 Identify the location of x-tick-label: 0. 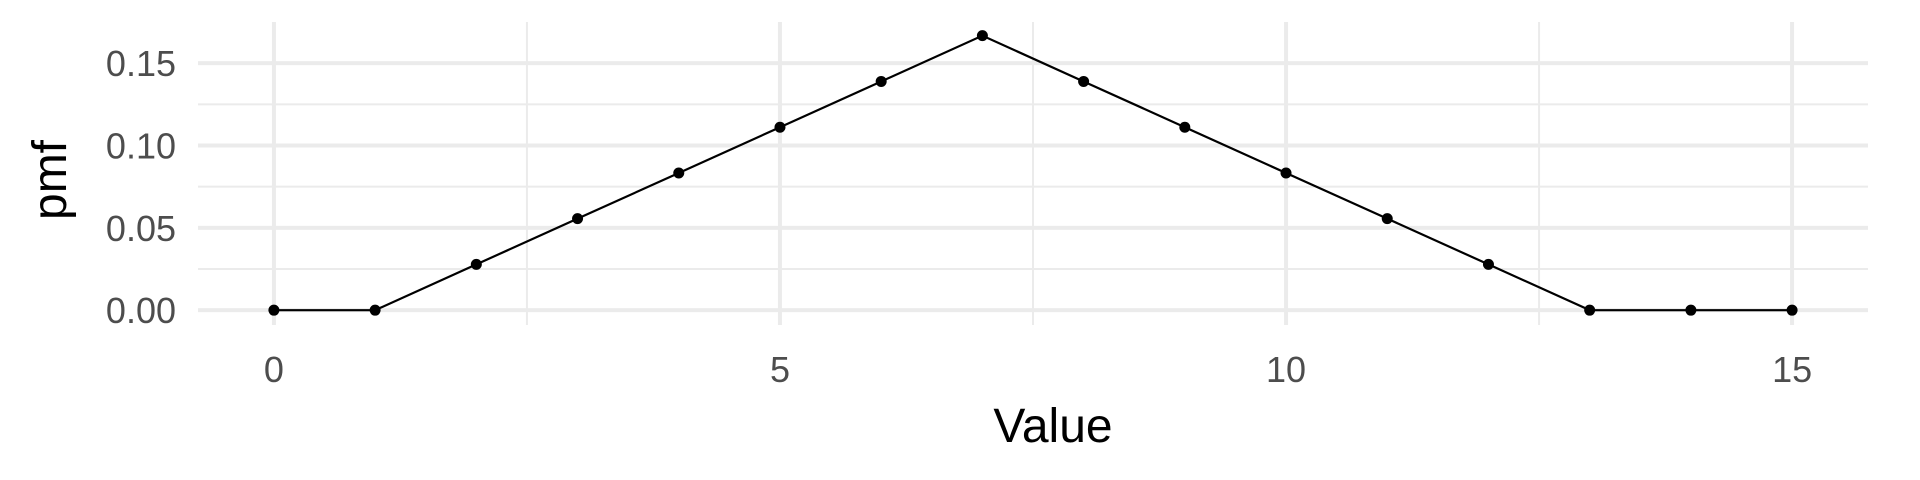
(274, 369).